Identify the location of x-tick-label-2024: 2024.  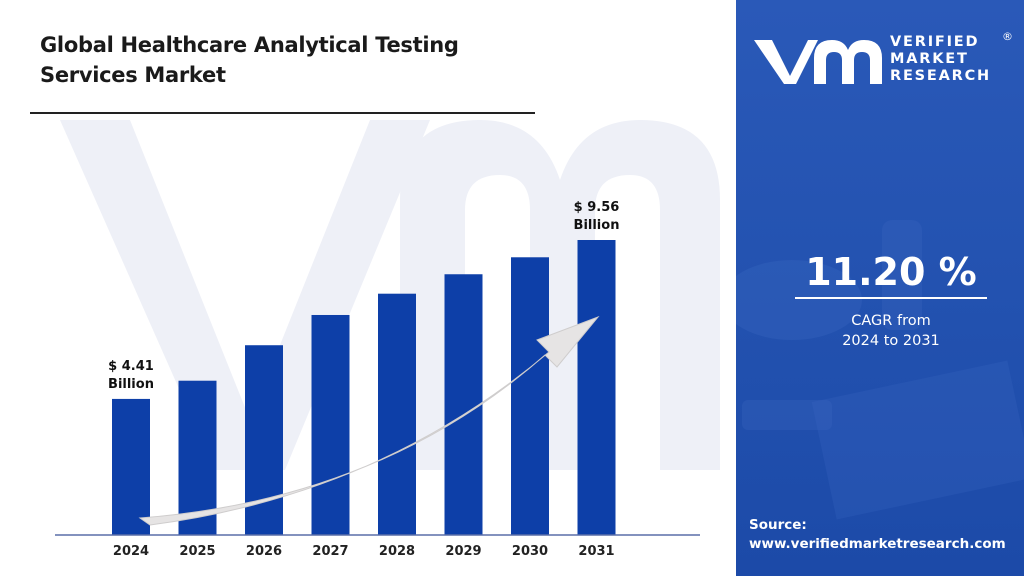
(131, 551).